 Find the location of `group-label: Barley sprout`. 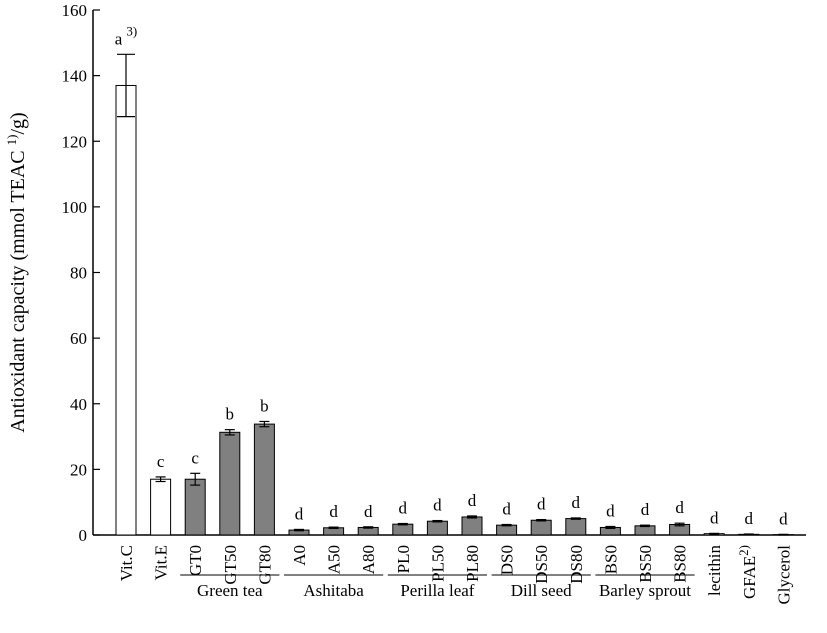

group-label: Barley sprout is located at coordinates (645, 590).